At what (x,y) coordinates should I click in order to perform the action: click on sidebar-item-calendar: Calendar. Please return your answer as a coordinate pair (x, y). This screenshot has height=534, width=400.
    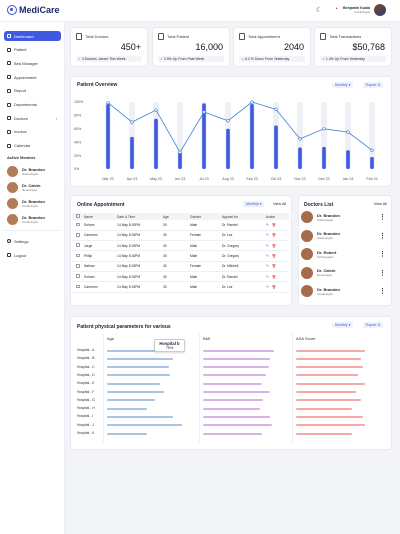
    Looking at the image, I should click on (32, 146).